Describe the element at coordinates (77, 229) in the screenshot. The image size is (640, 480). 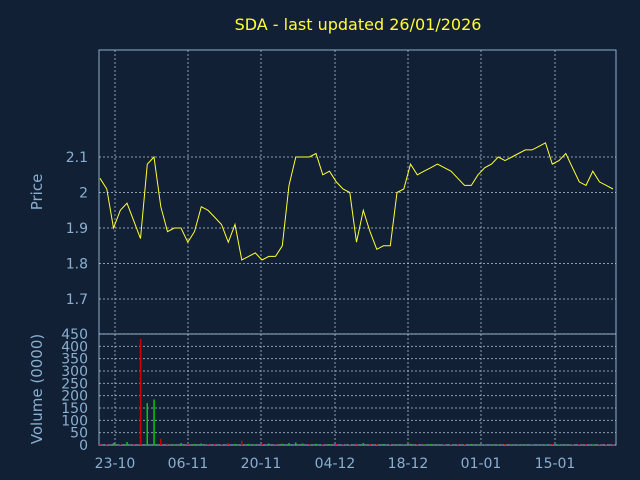
I see `price-ytick-label: 1.9` at that location.